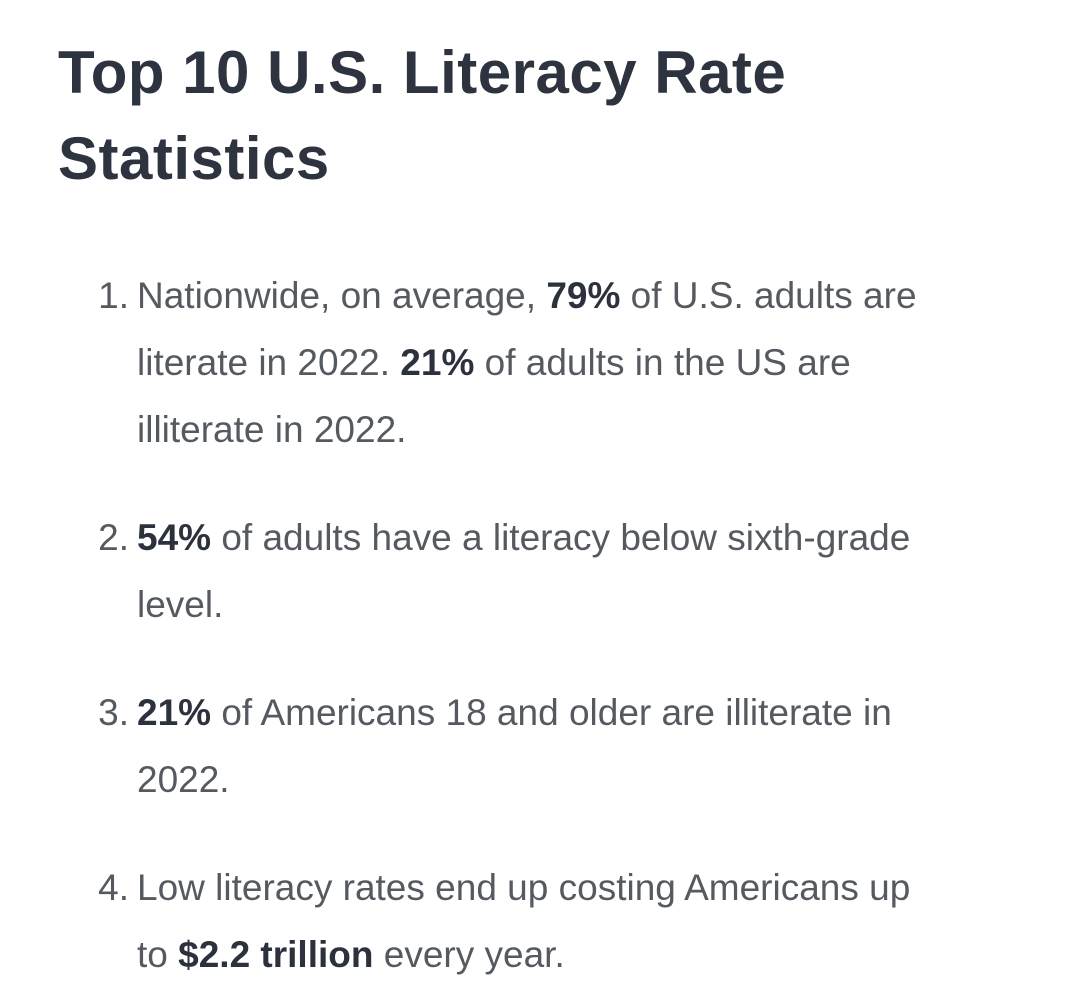 This screenshot has height=995, width=1080. What do you see at coordinates (469, 954) in the screenshot?
I see `stat-text: every year.` at bounding box center [469, 954].